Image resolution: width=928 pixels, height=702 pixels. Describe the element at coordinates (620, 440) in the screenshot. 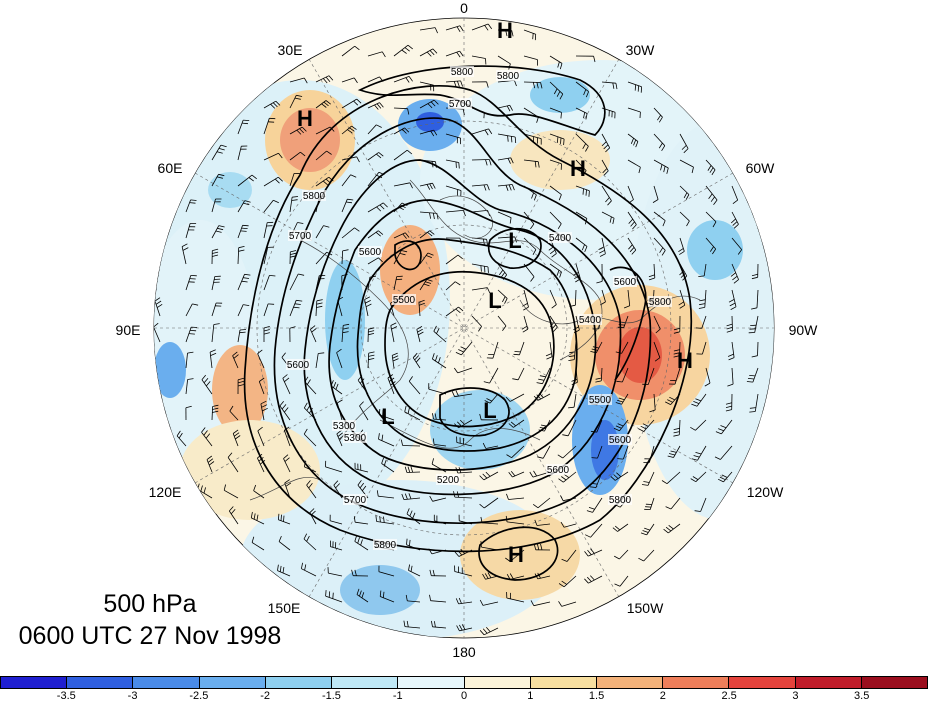

I see `contour-label: 5600` at that location.